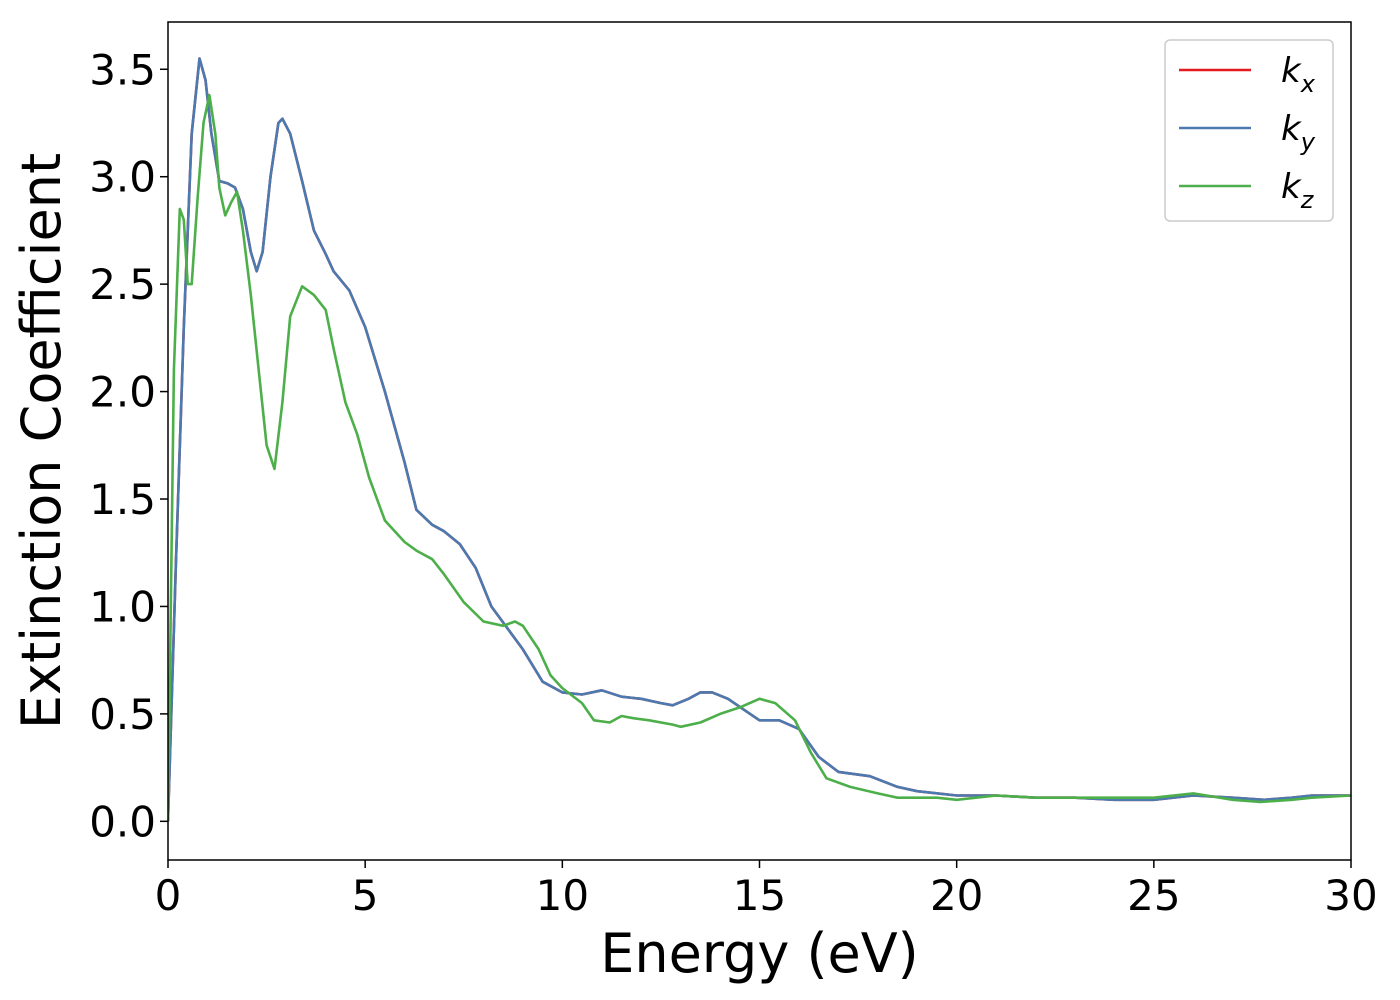 Image resolution: width=1400 pixels, height=1000 pixels. I want to click on legend-label-kz: kz, so click(1298, 190).